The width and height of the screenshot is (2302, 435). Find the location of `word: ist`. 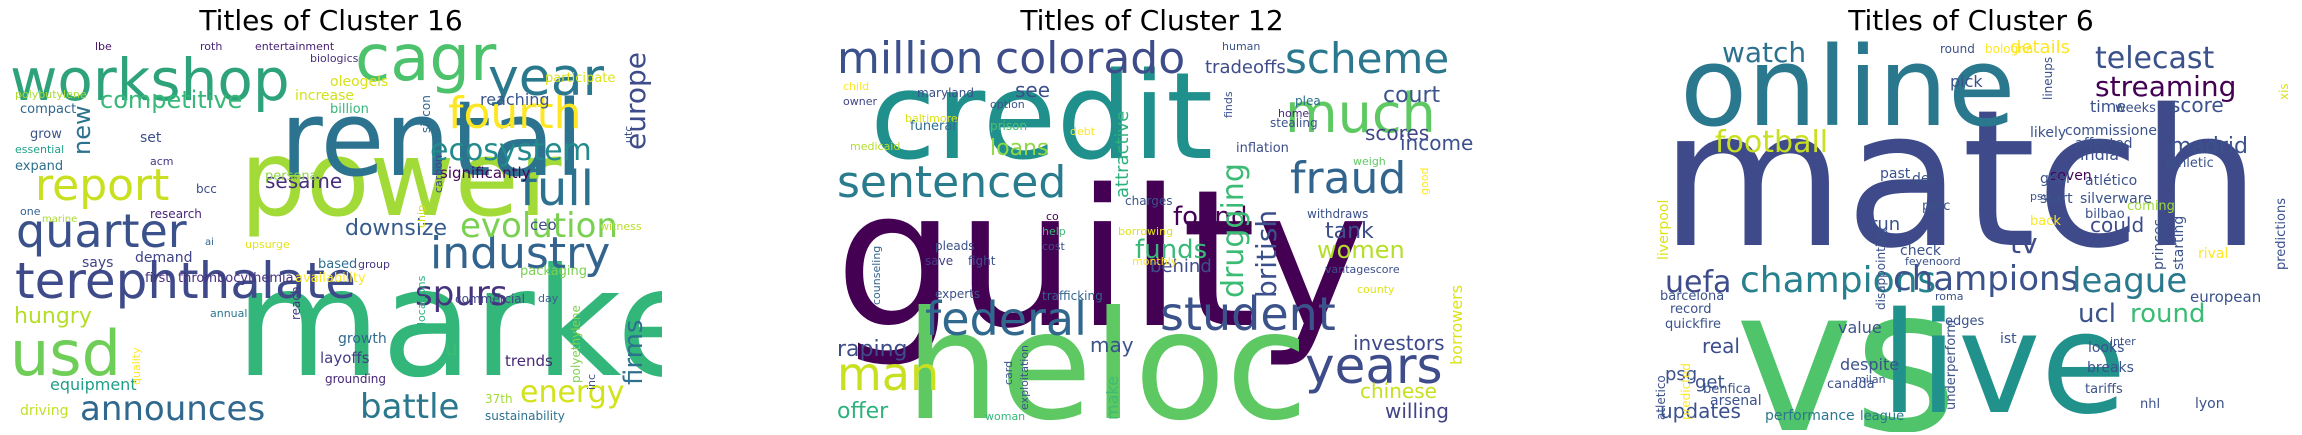

word: ist is located at coordinates (2008, 339).